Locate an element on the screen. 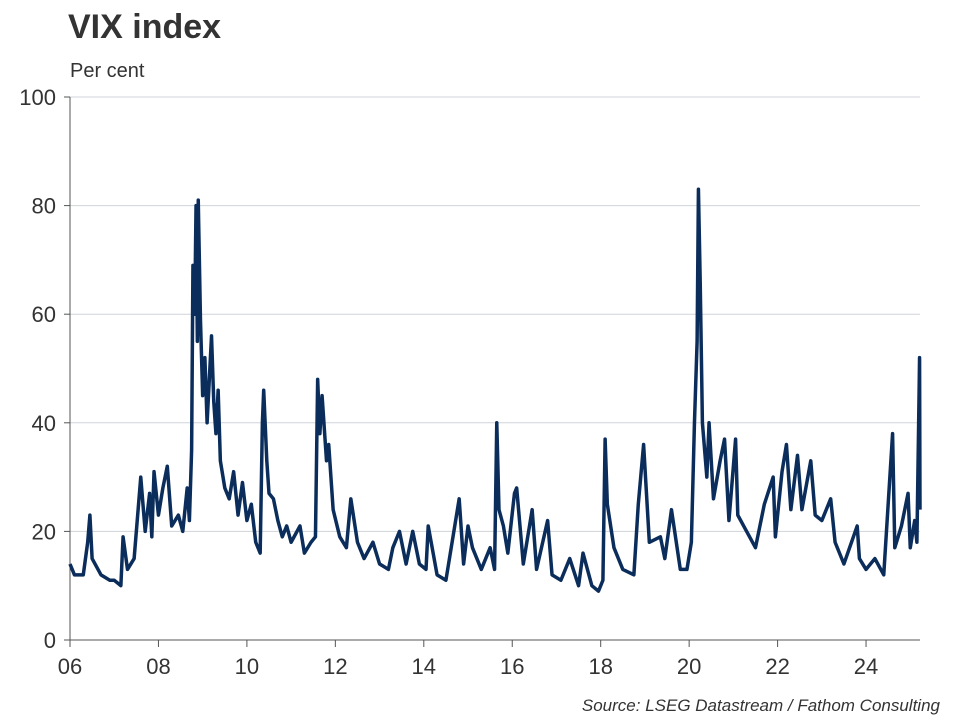 The width and height of the screenshot is (960, 725). x-tick-label: 10 is located at coordinates (247, 666).